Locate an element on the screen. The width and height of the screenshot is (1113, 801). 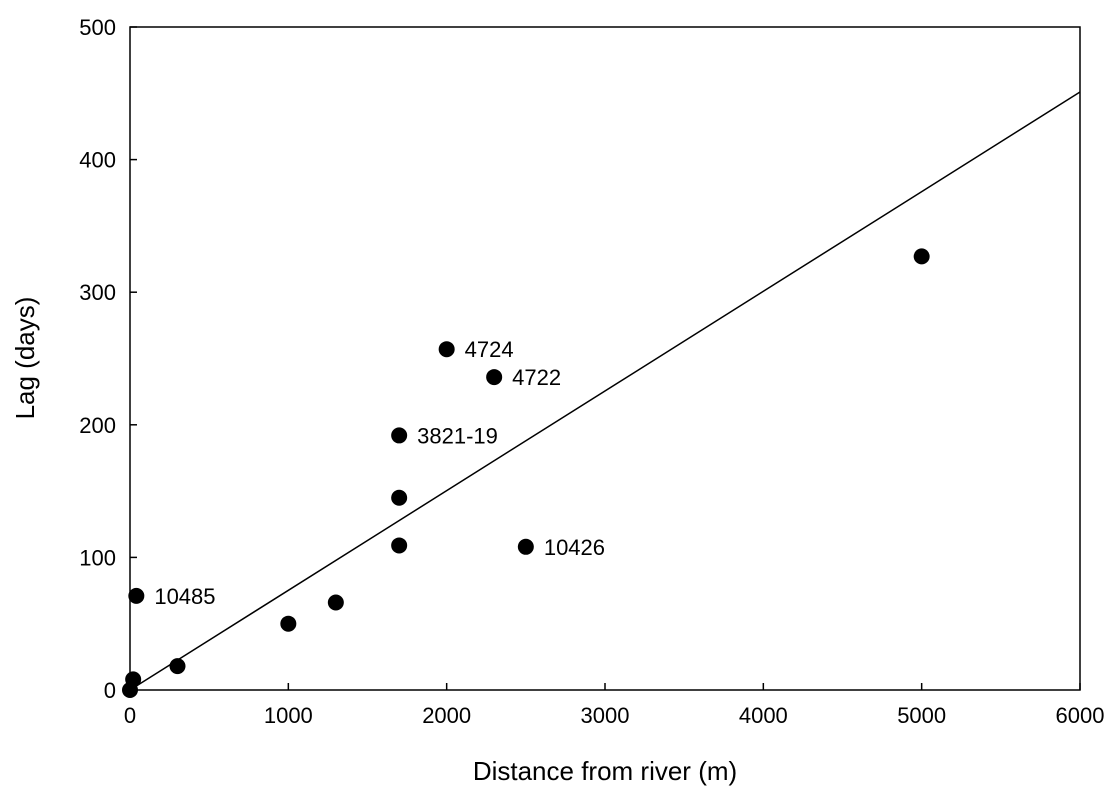
x-tick-label: 1000 is located at coordinates (288, 715).